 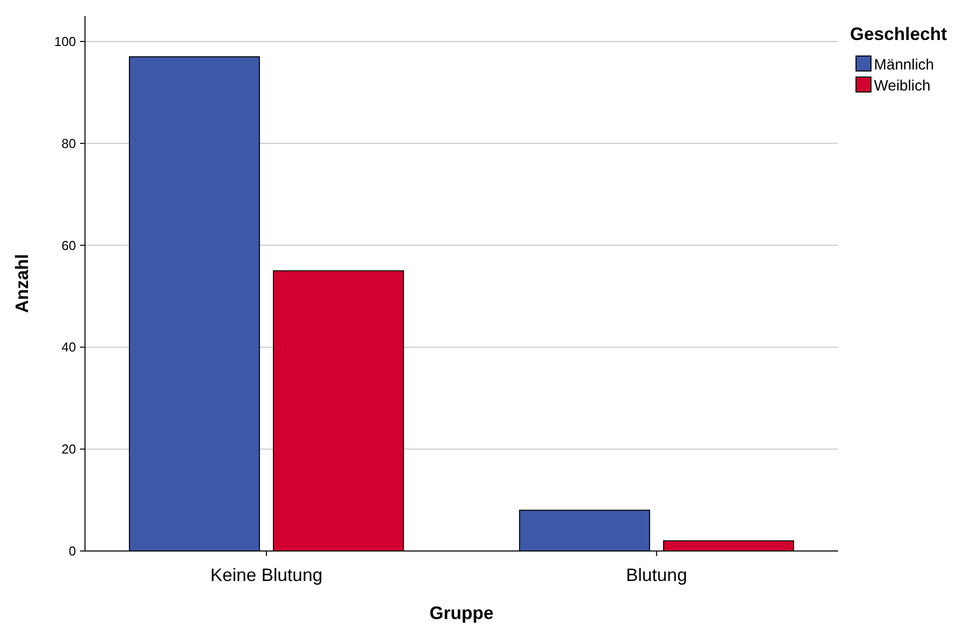 What do you see at coordinates (266, 575) in the screenshot?
I see `x-tick-label: Keine Blutung` at bounding box center [266, 575].